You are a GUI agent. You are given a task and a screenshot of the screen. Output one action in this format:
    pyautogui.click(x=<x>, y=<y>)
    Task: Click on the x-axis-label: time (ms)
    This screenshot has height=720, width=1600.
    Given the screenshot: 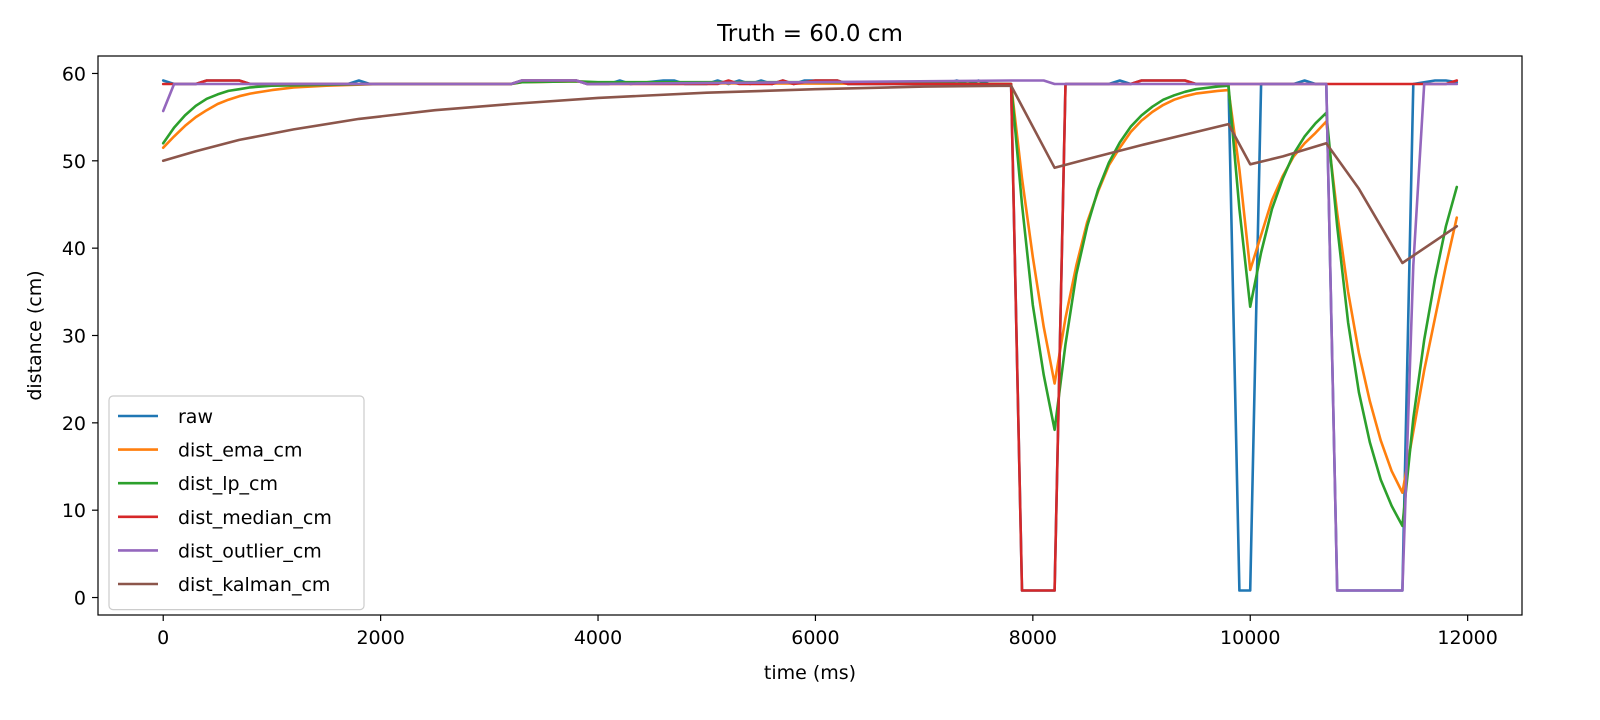 What is the action you would take?
    pyautogui.click(x=810, y=673)
    